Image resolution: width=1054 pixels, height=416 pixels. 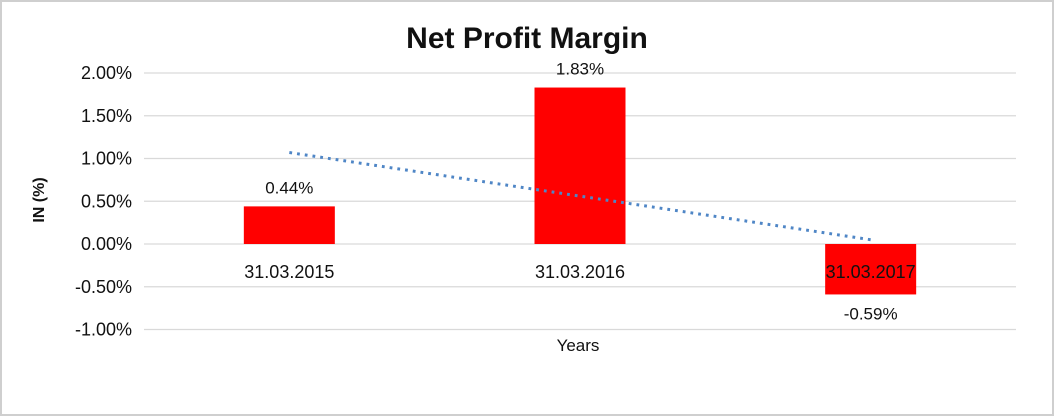 I want to click on y-tick-label: 1.50%, so click(x=106, y=116).